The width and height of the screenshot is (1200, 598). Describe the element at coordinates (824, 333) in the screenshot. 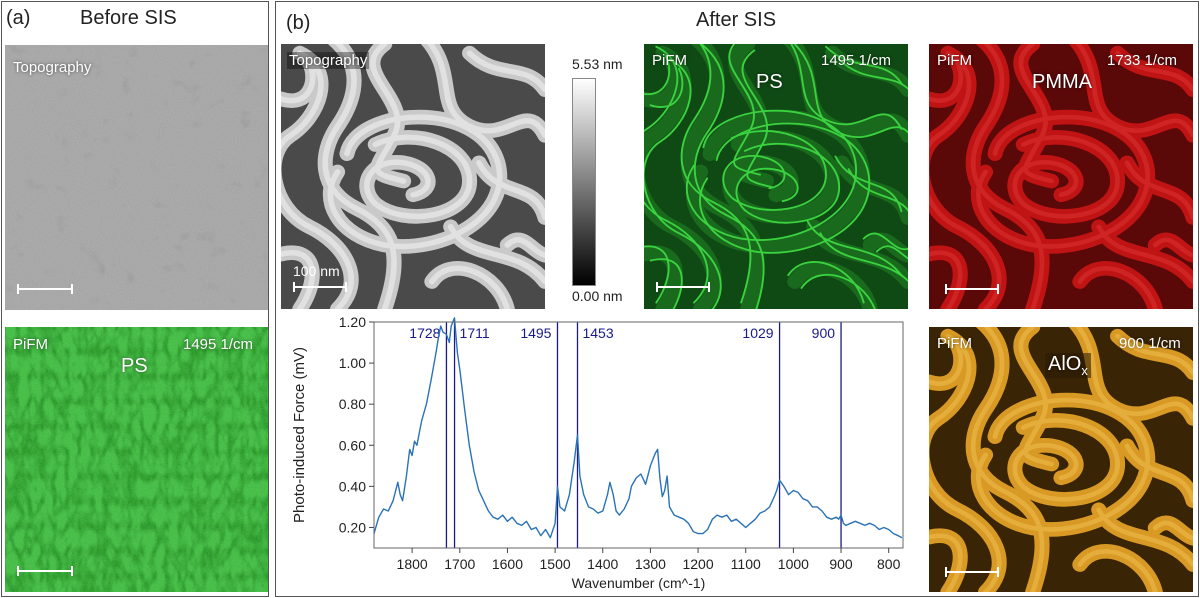

I see `marker-label-900: 900` at that location.